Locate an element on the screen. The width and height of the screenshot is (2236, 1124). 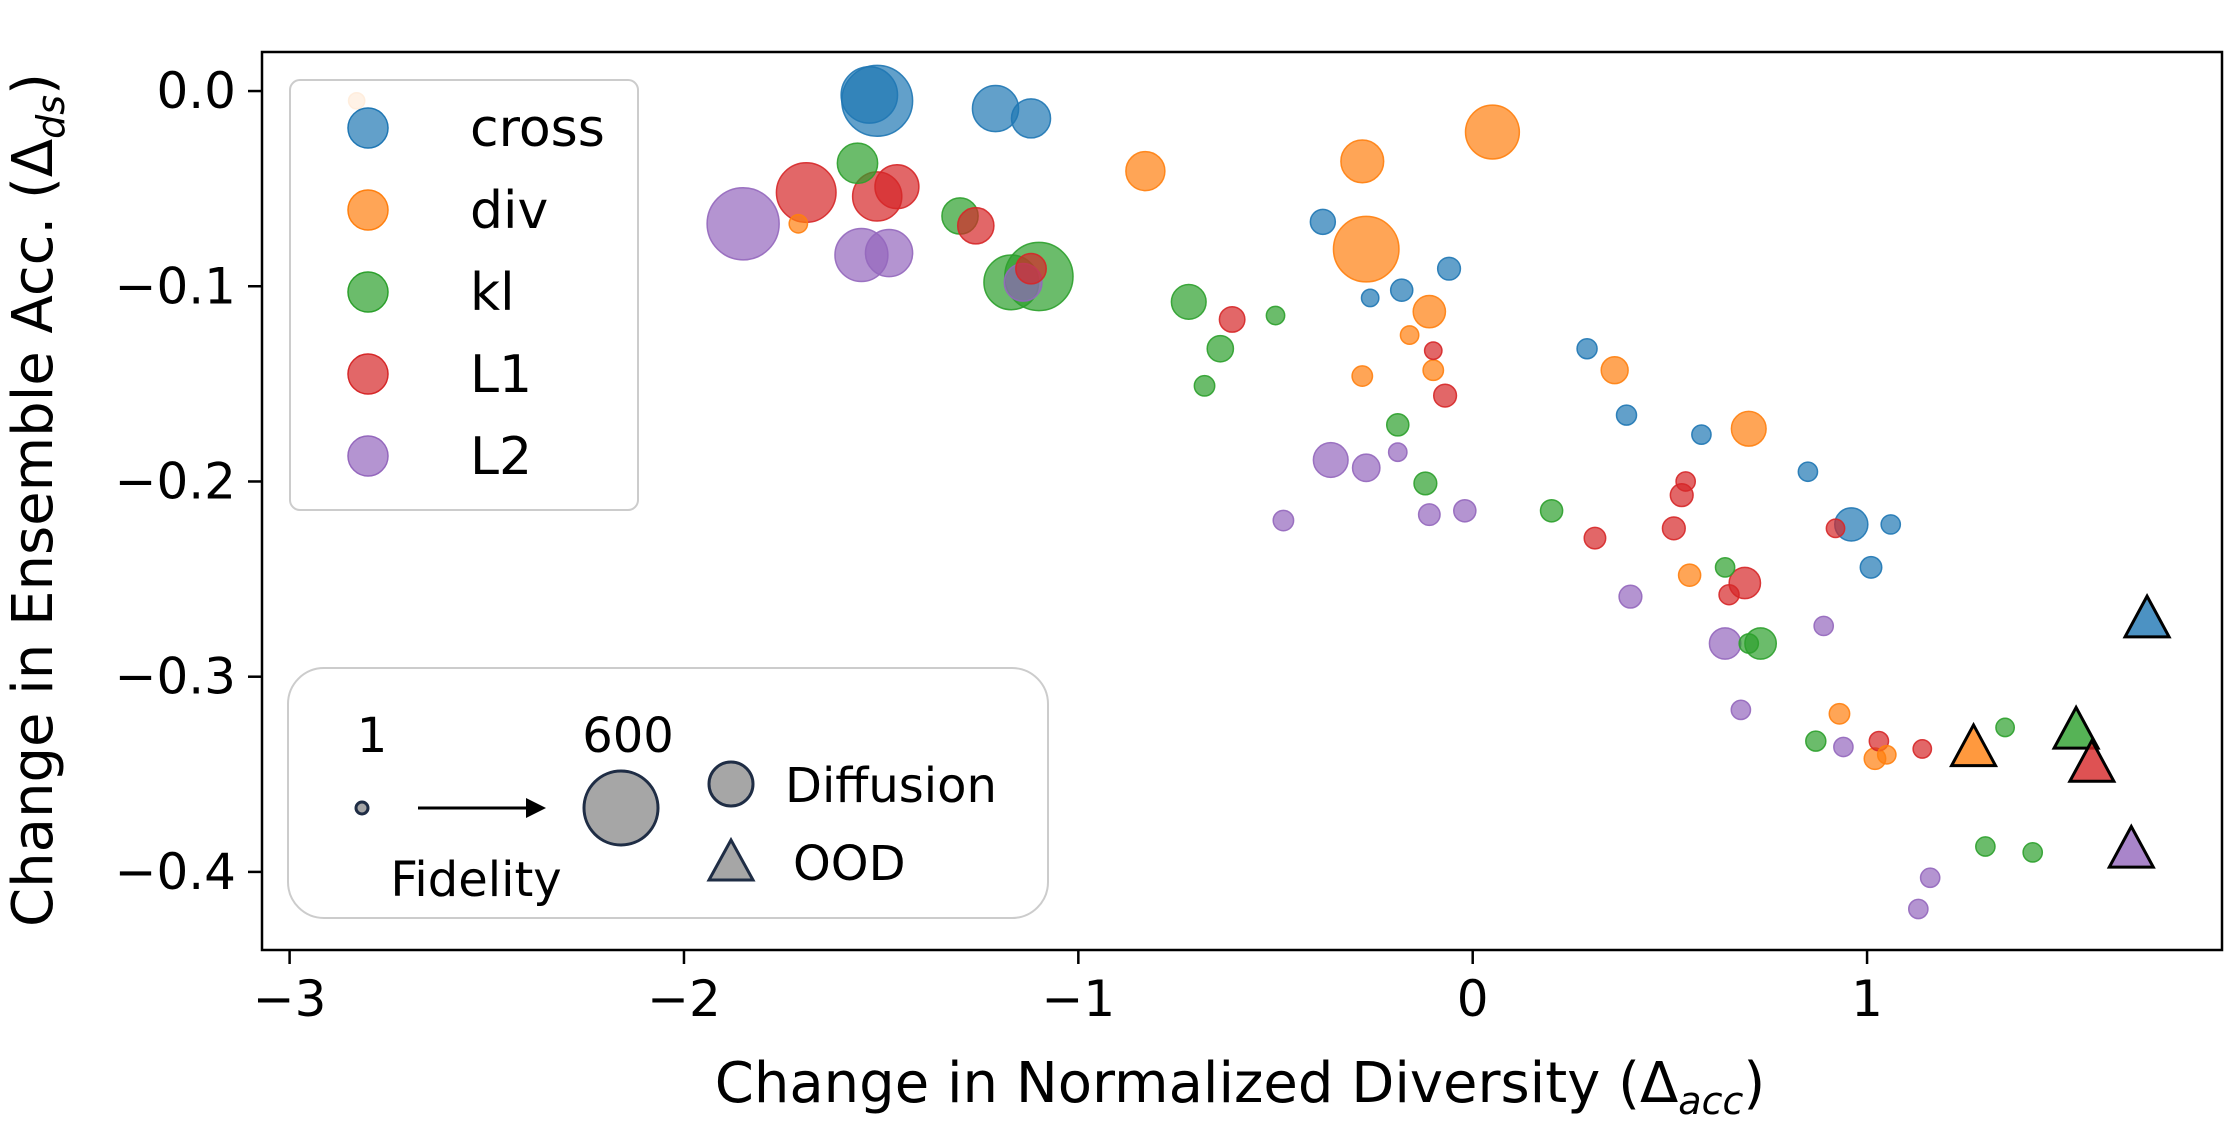
ood-point-cross is located at coordinates (2147, 615).